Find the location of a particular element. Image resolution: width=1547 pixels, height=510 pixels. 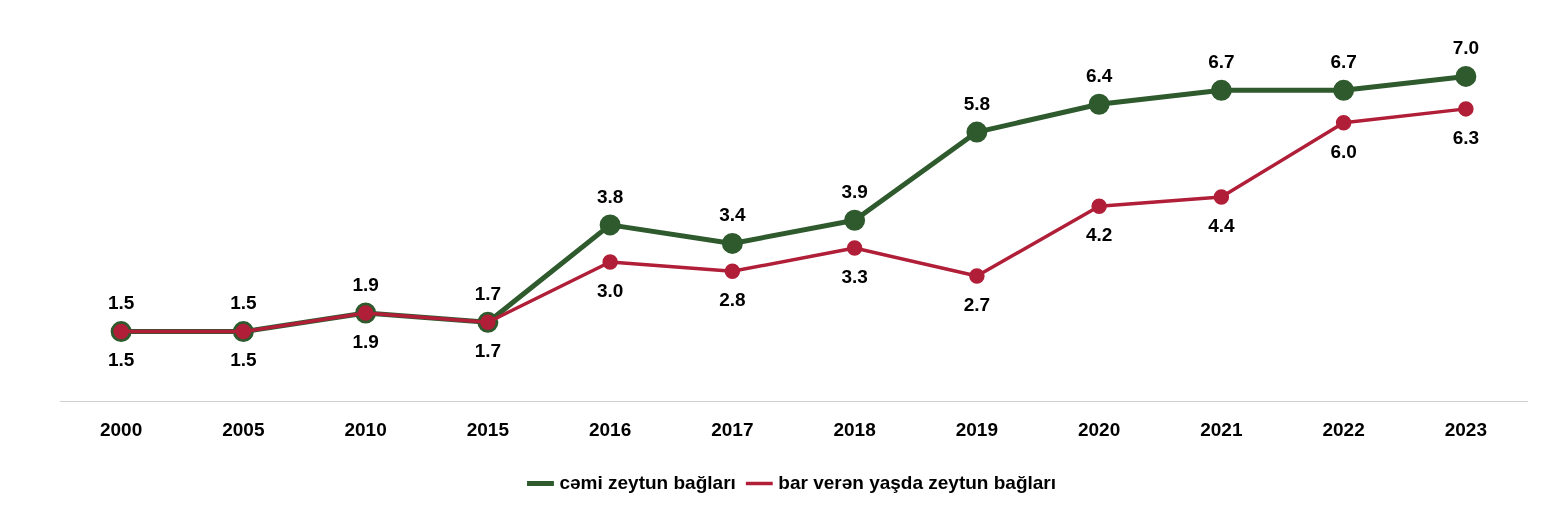

x-tick-label: 2019 is located at coordinates (977, 429).